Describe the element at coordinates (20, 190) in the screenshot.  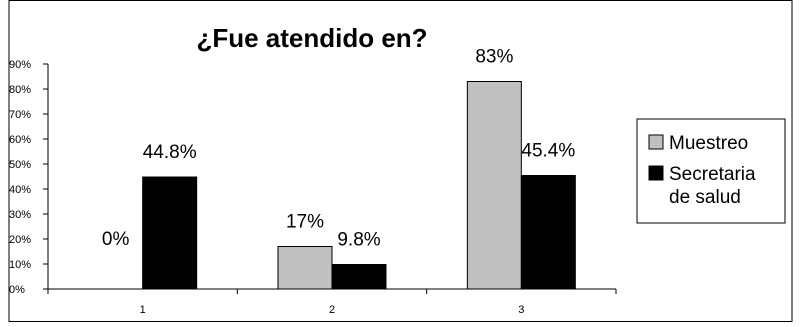
I see `y-tick-label: 40%` at that location.